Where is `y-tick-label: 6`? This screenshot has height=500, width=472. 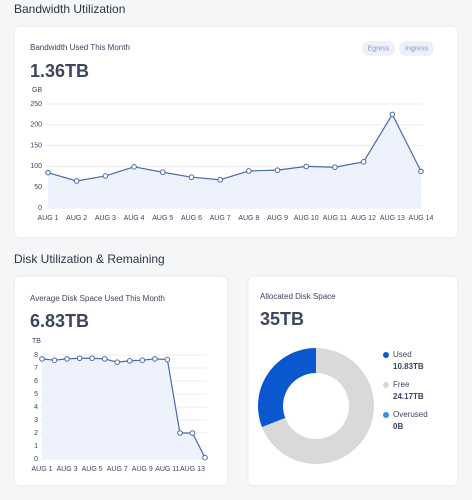
y-tick-label: 6 is located at coordinates (36, 381).